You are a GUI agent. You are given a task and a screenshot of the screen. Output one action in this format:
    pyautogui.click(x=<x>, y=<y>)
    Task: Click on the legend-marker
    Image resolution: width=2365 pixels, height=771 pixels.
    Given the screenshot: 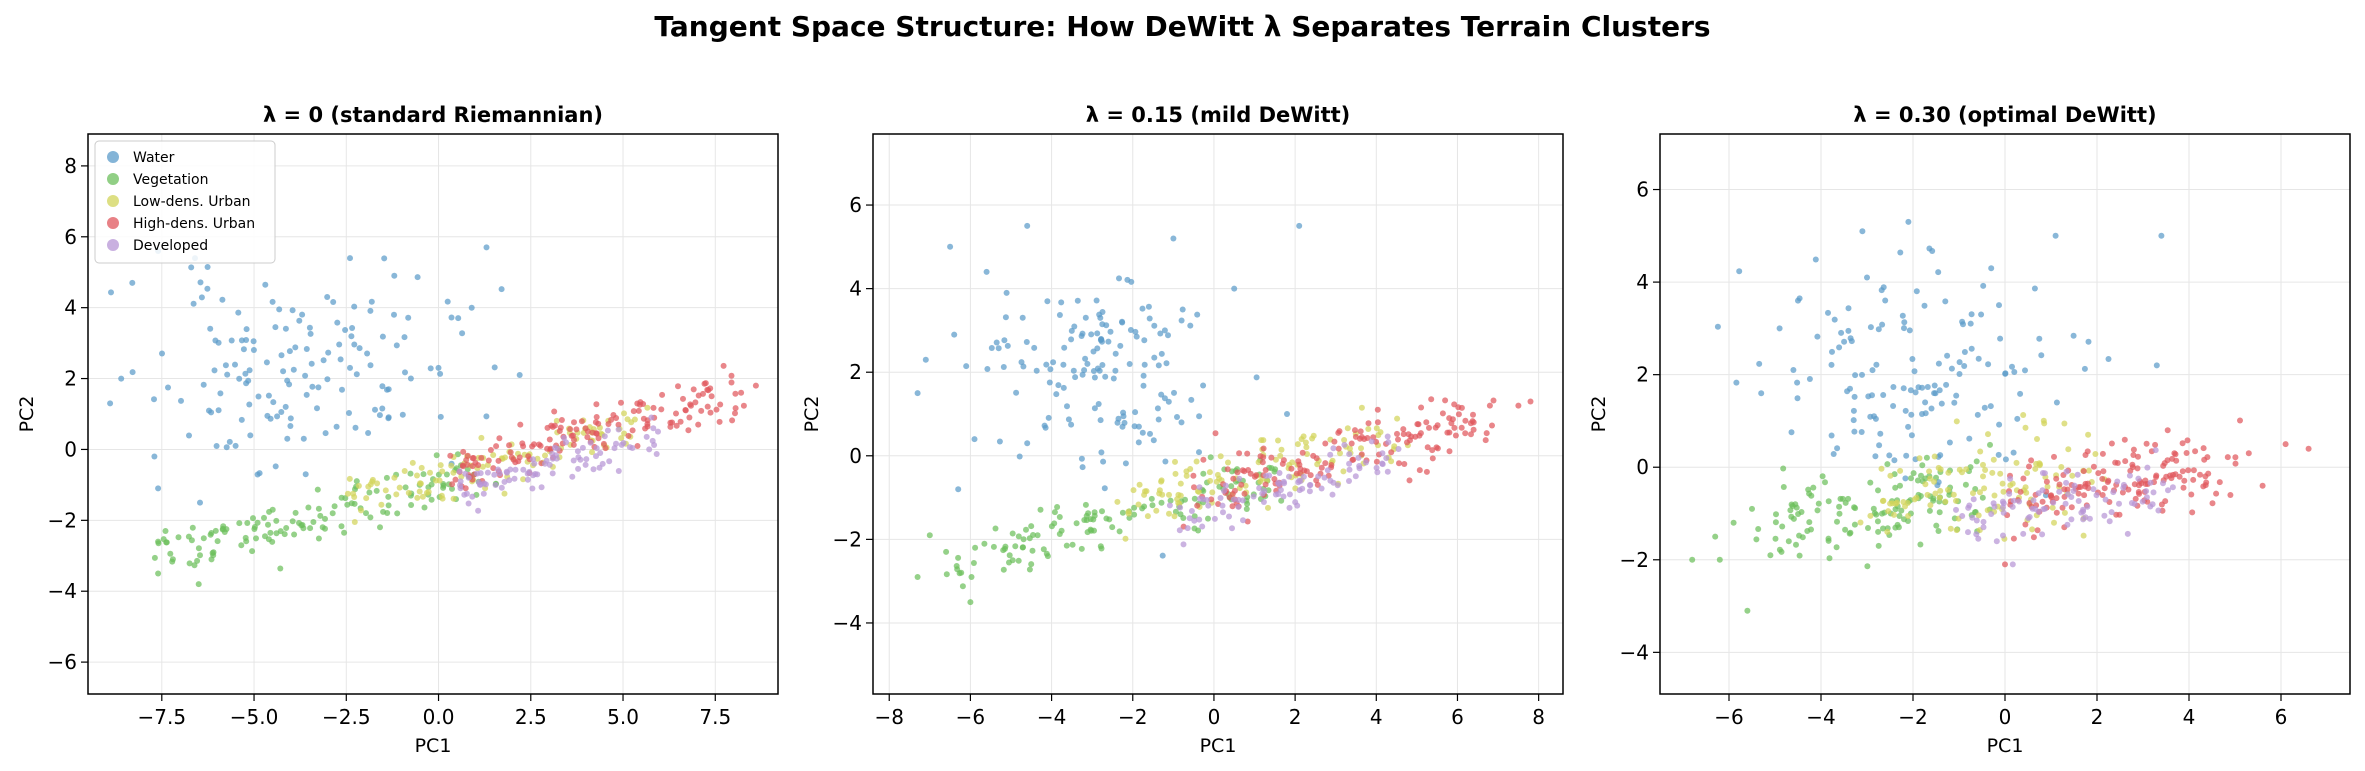 What is the action you would take?
    pyautogui.click(x=113, y=157)
    